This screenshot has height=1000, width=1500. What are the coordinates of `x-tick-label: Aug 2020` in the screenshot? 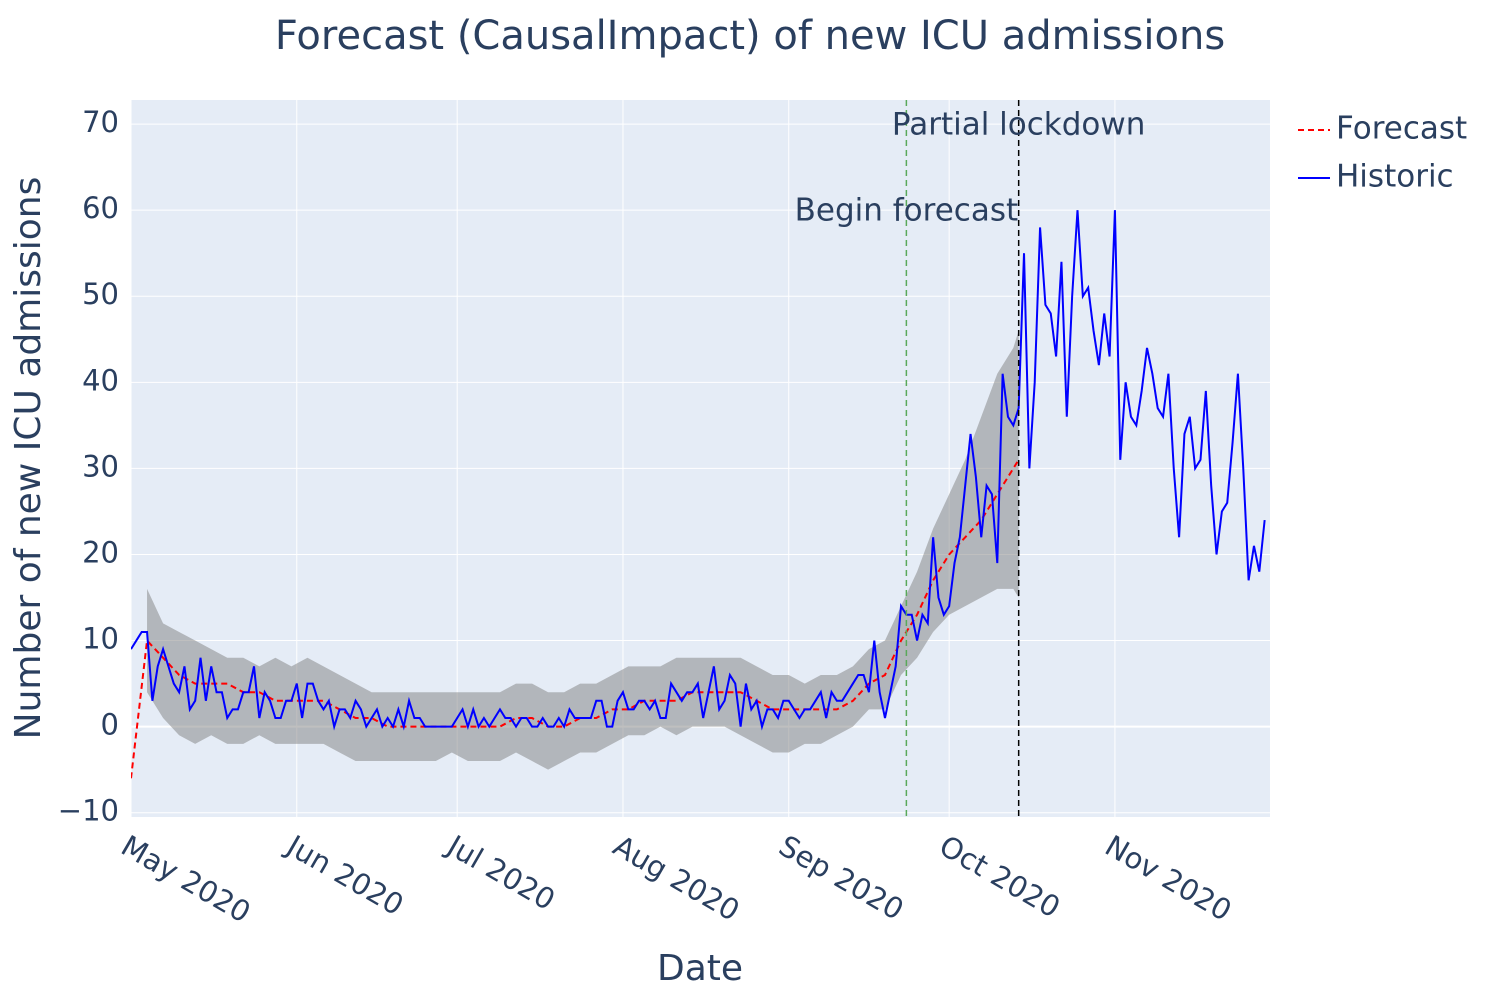 It's located at (676, 878).